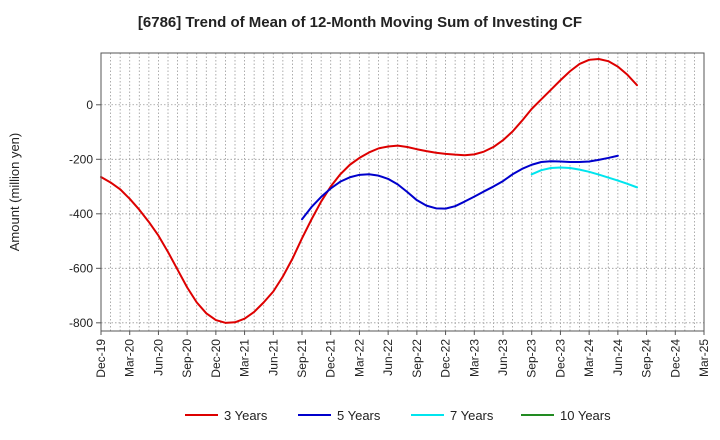  What do you see at coordinates (589, 358) in the screenshot?
I see `x-tick-label: Mar-24` at bounding box center [589, 358].